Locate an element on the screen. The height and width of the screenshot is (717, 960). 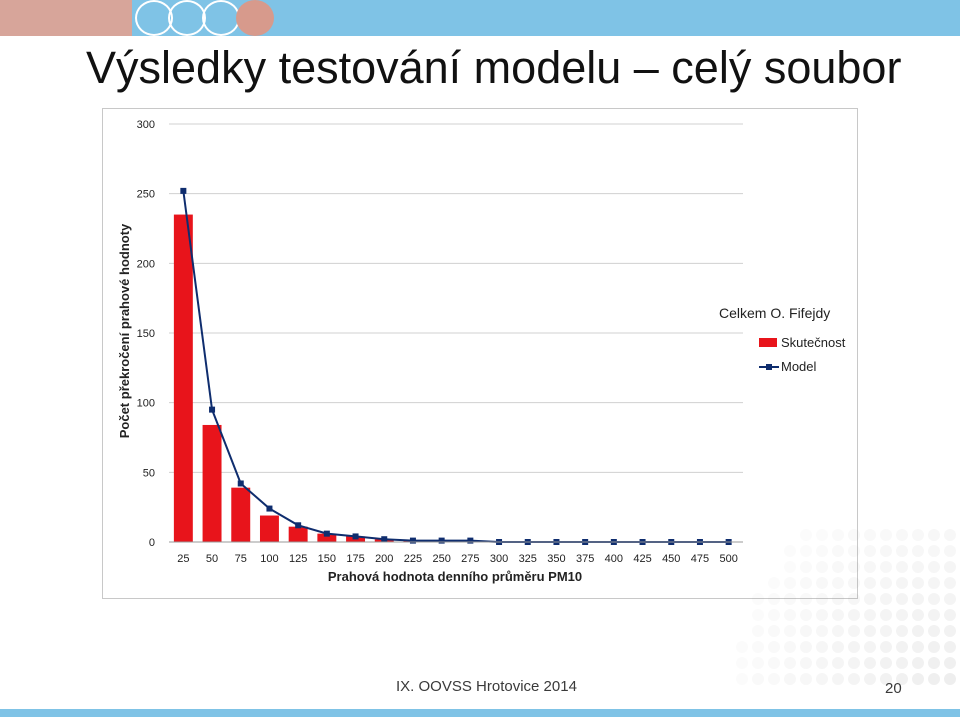
legend-label-model: Model is located at coordinates (799, 366).